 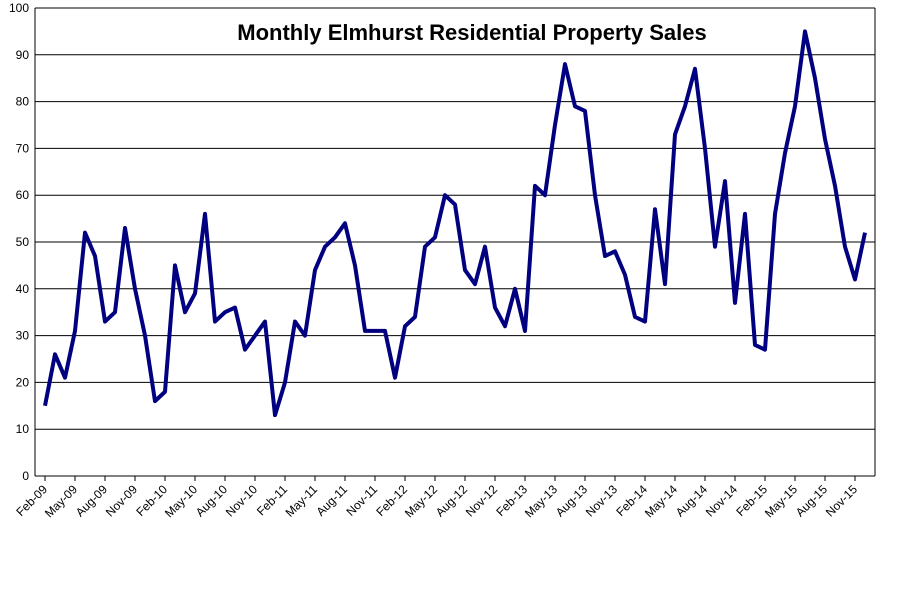 I want to click on x-tick-label: Aug-11, so click(x=331, y=500).